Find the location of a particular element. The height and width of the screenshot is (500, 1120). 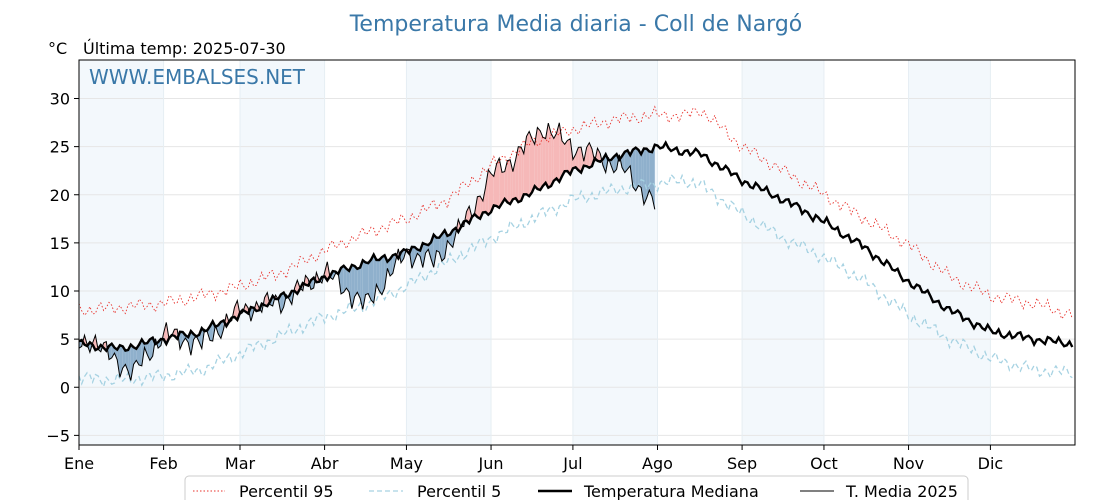

legend-label-p5: Percentil 5 is located at coordinates (459, 491).